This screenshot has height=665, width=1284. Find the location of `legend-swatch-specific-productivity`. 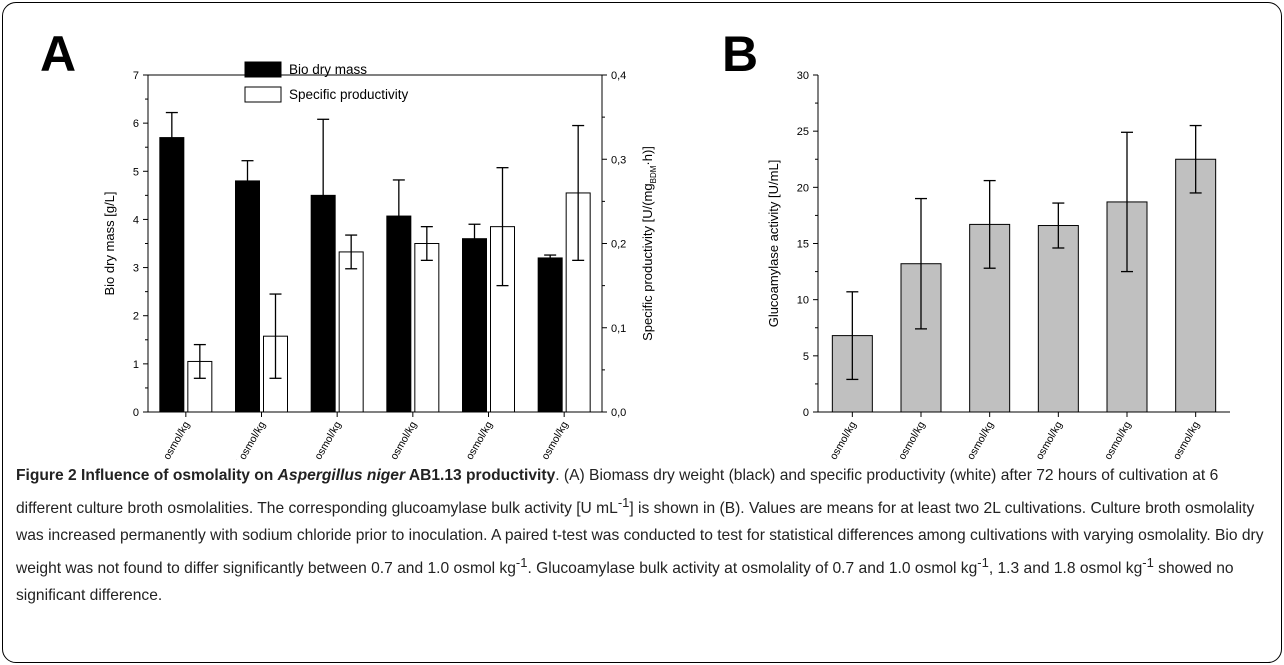

legend-swatch-specific-productivity is located at coordinates (263, 94).